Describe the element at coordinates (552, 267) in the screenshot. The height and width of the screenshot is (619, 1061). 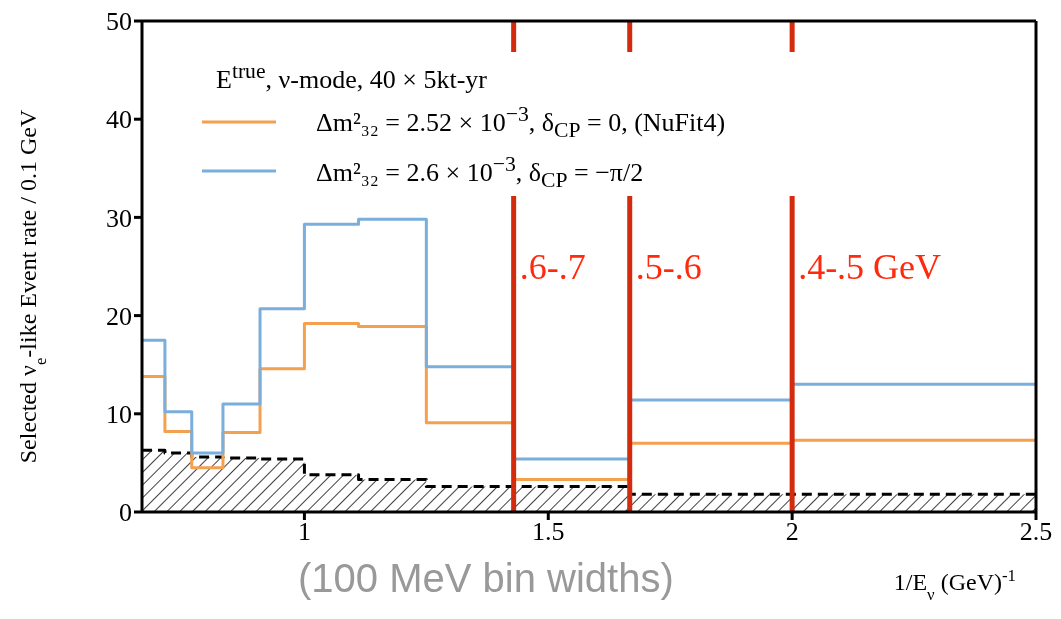
I see `annotation: .6-.7` at that location.